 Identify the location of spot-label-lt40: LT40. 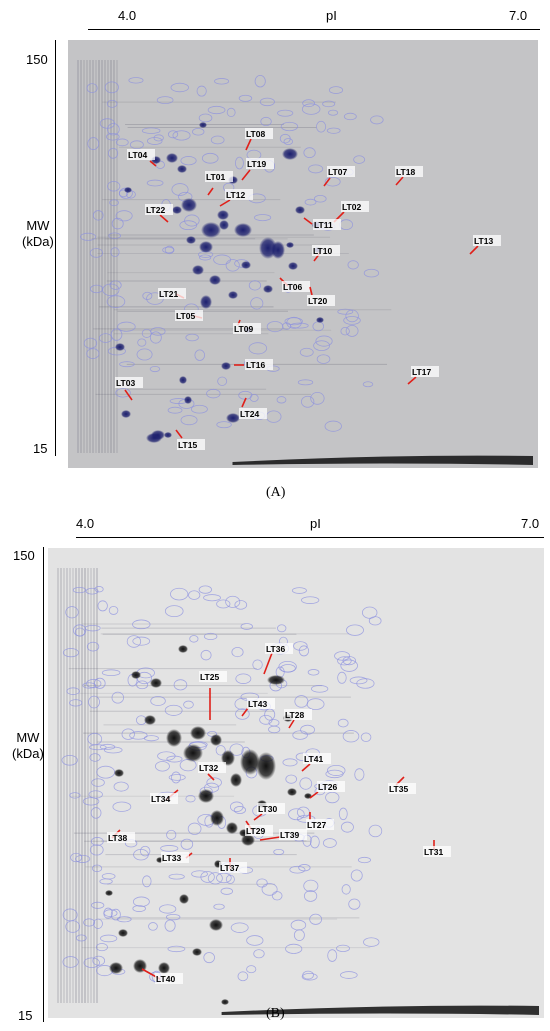
(162, 976).